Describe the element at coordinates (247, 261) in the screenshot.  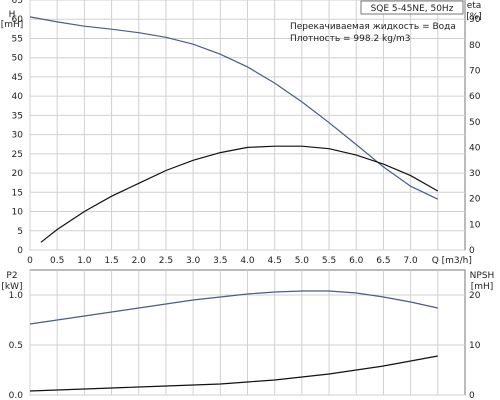
I see `x-tick-upper: 4.0` at that location.